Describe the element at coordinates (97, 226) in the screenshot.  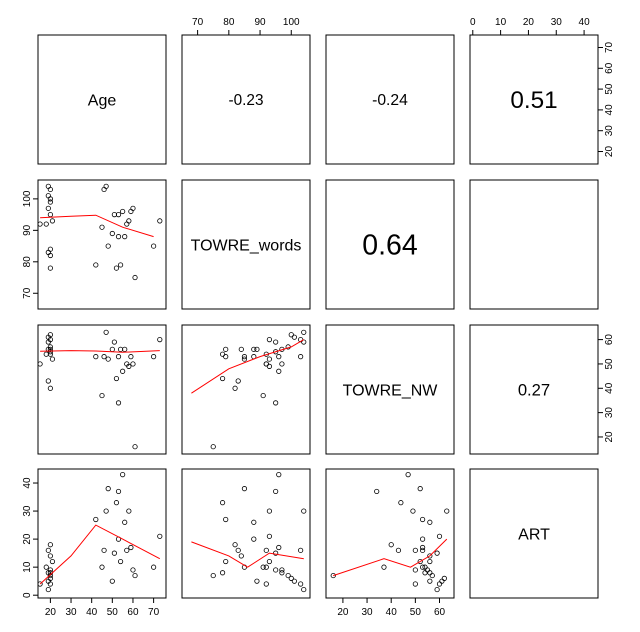
I see `smooth-TOWRE_words-vs-Age` at that location.